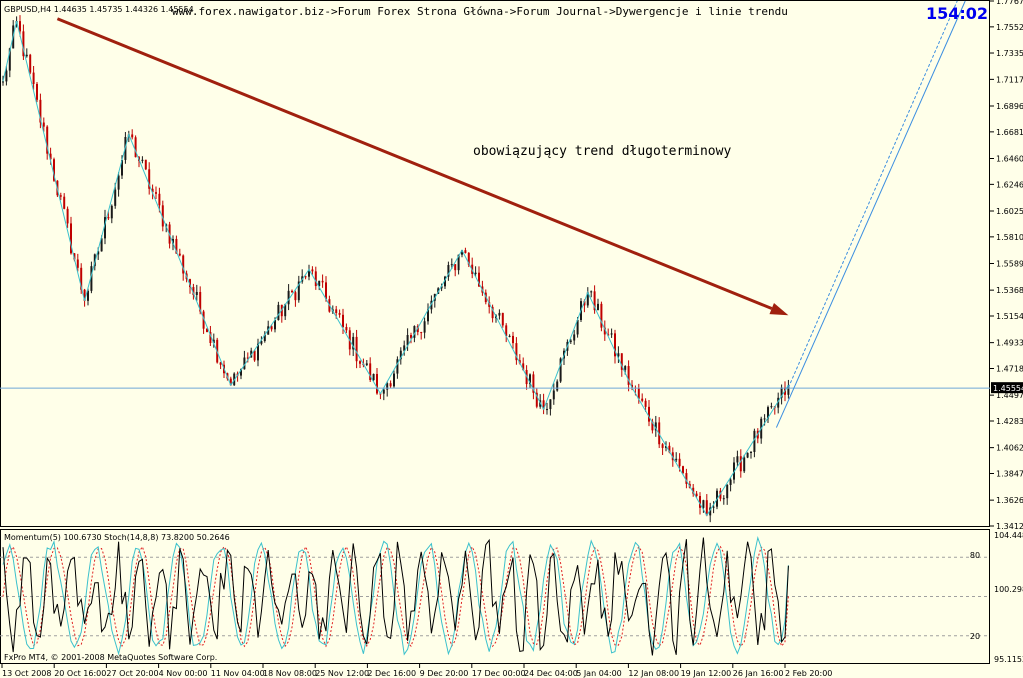  I want to click on time-tick-label: 27 Oct 20:00, so click(132, 673).